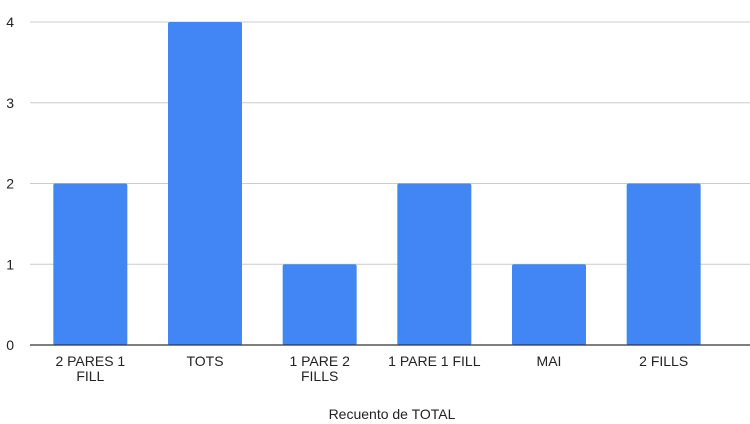  I want to click on y-tick-label: 3, so click(10, 103).